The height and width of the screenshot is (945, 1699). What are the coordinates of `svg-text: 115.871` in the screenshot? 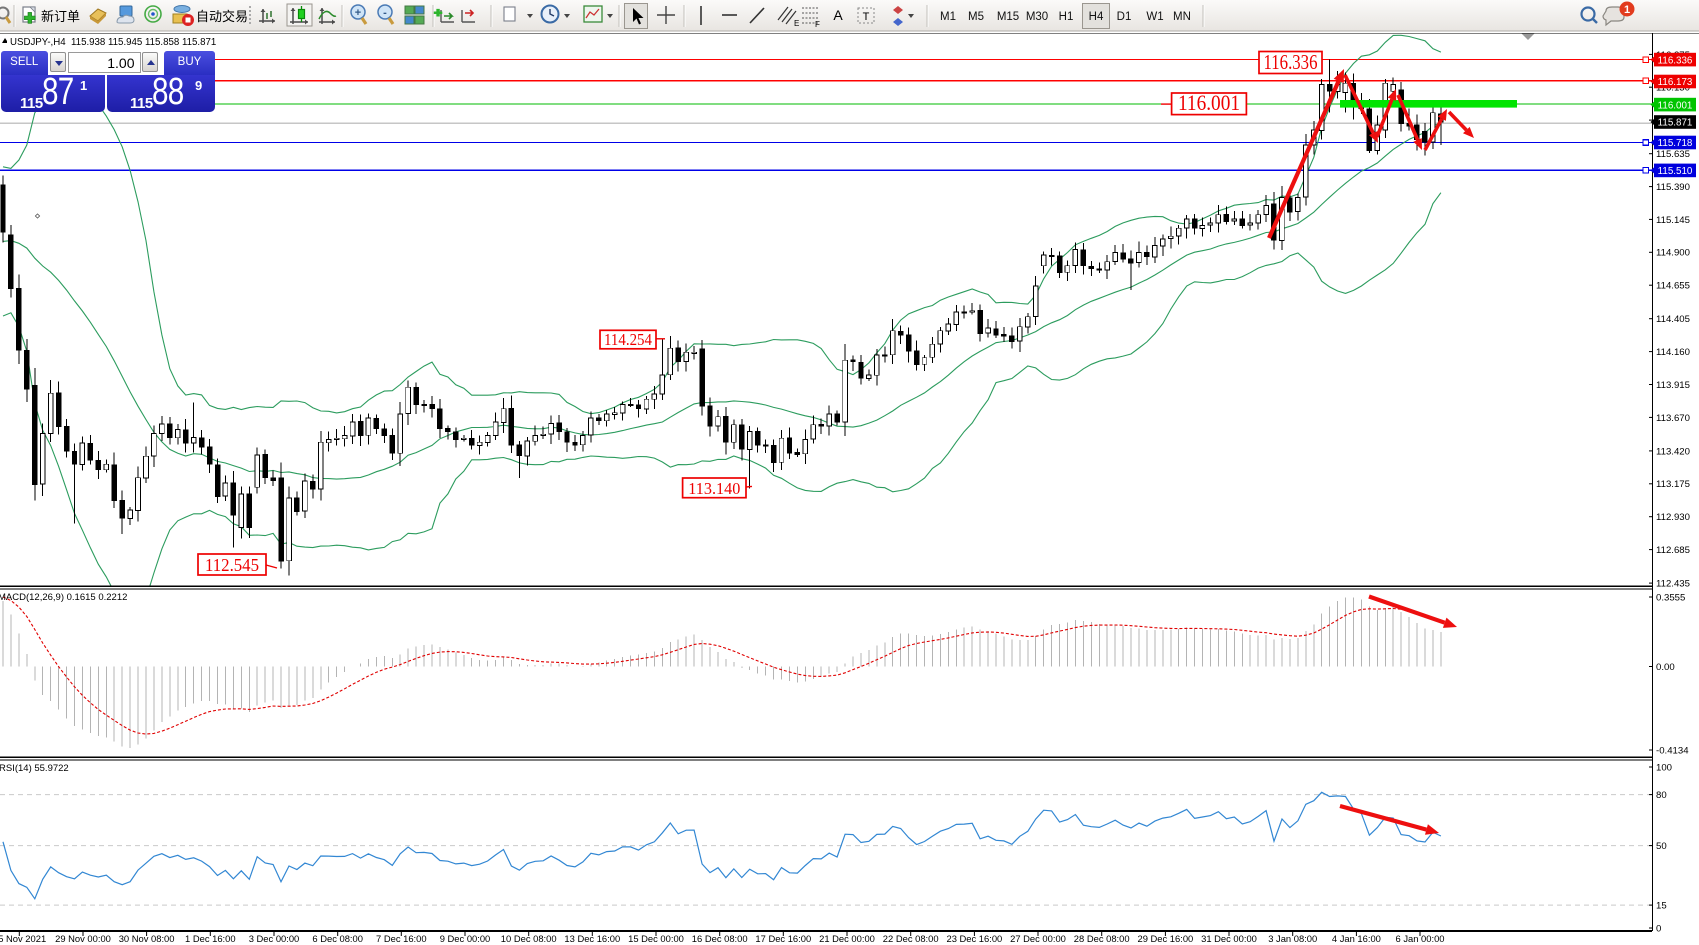 It's located at (1675, 123).